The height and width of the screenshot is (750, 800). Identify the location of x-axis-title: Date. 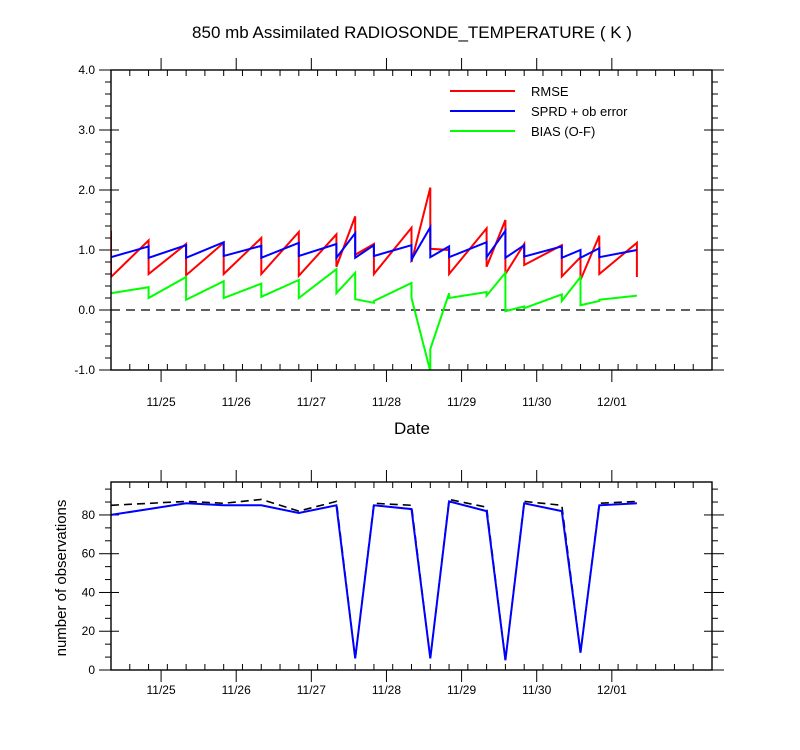
(412, 428).